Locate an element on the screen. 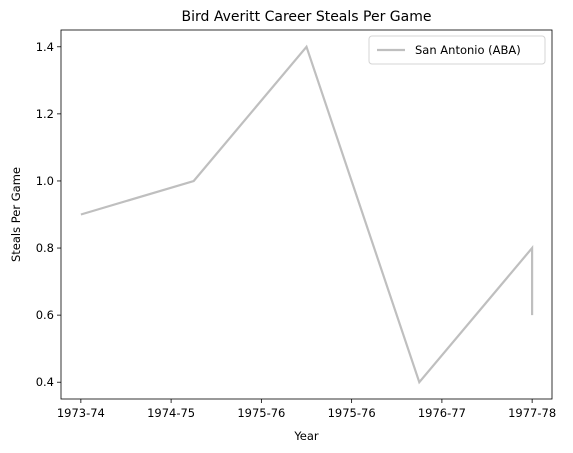 Image resolution: width=573 pixels, height=453 pixels. x-tick-label: 1977-78 is located at coordinates (532, 413).